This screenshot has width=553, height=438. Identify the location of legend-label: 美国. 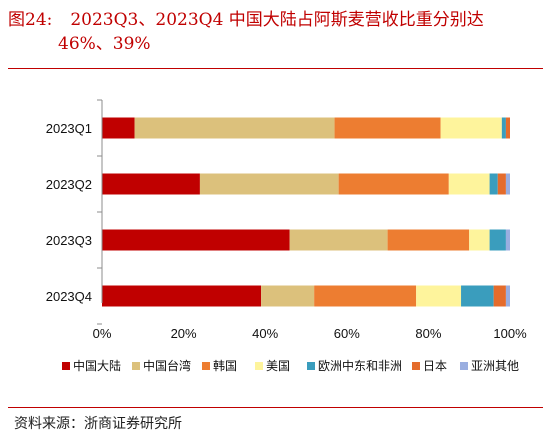
(278, 366).